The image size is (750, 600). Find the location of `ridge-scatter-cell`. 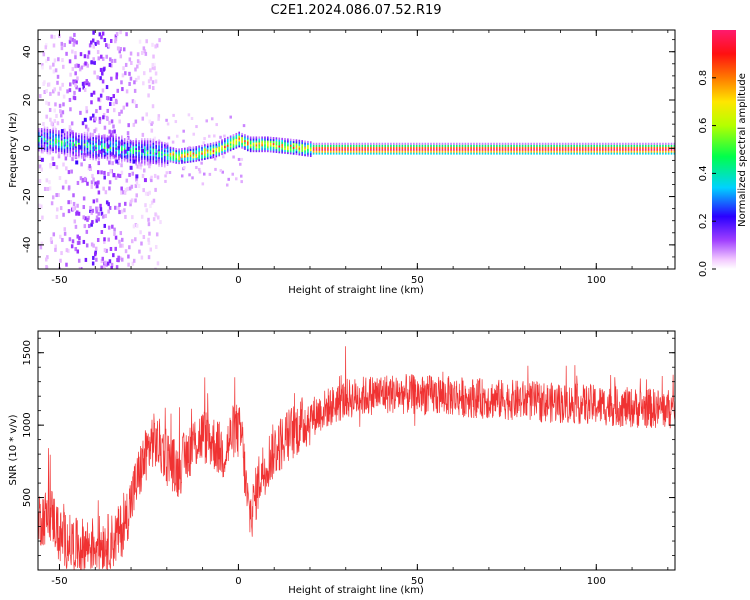

ridge-scatter-cell is located at coordinates (85, 119).